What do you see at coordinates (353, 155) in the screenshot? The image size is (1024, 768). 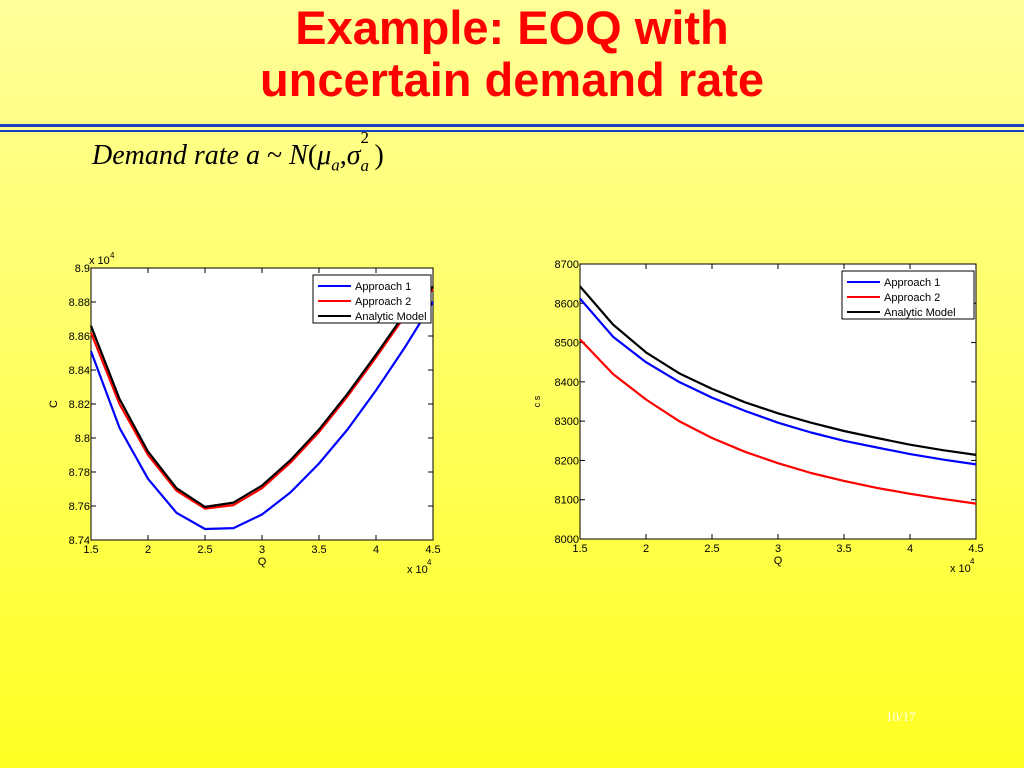 I see `formula-sigma: σ` at bounding box center [353, 155].